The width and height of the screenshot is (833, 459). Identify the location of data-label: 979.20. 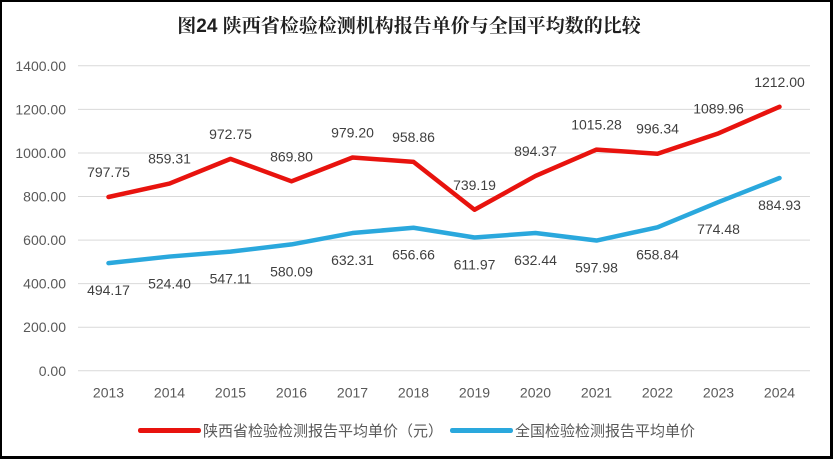
(352, 132).